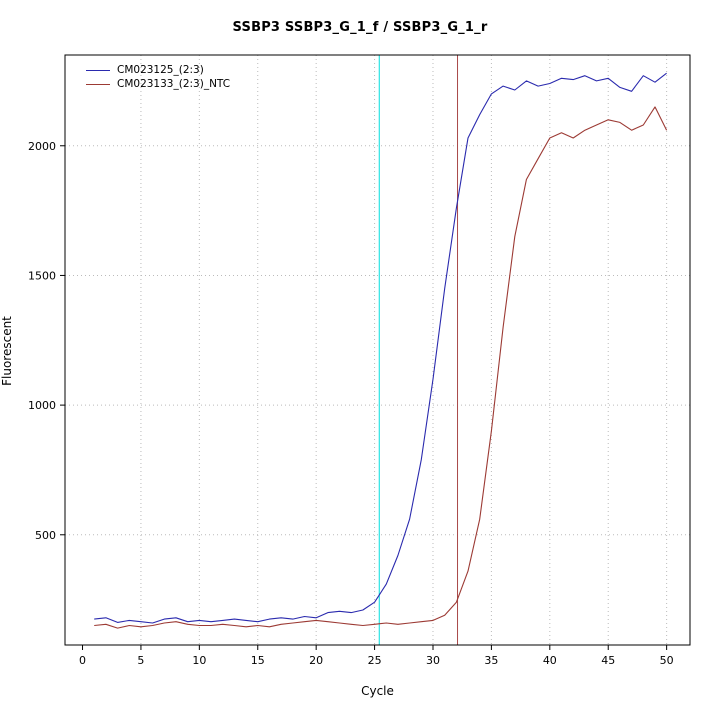 The image size is (720, 720). Describe the element at coordinates (42, 146) in the screenshot. I see `y-tick-label: 2000` at that location.